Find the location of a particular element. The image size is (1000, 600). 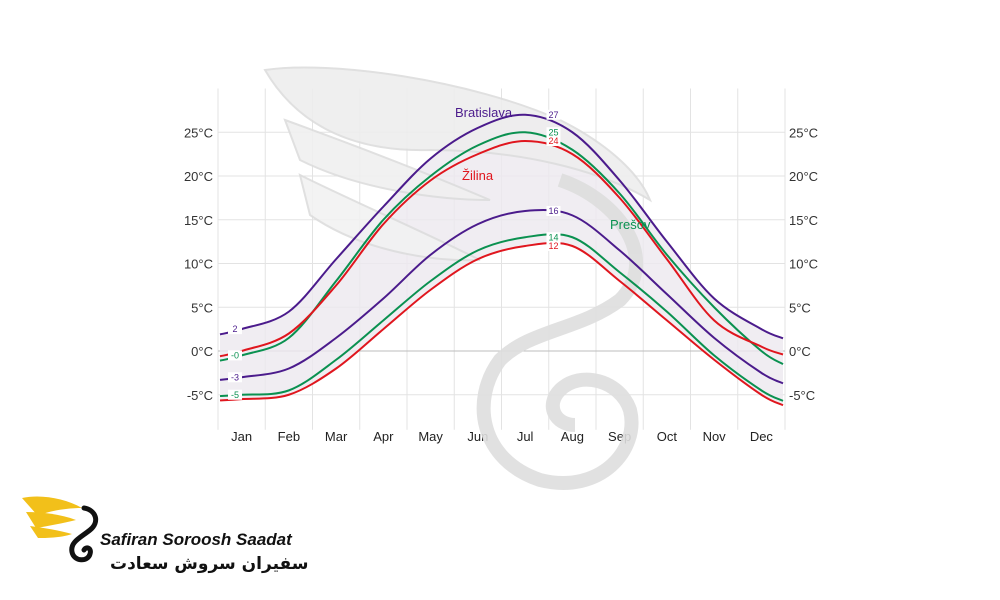

city-label-bratislava: Bratislava is located at coordinates (484, 112).